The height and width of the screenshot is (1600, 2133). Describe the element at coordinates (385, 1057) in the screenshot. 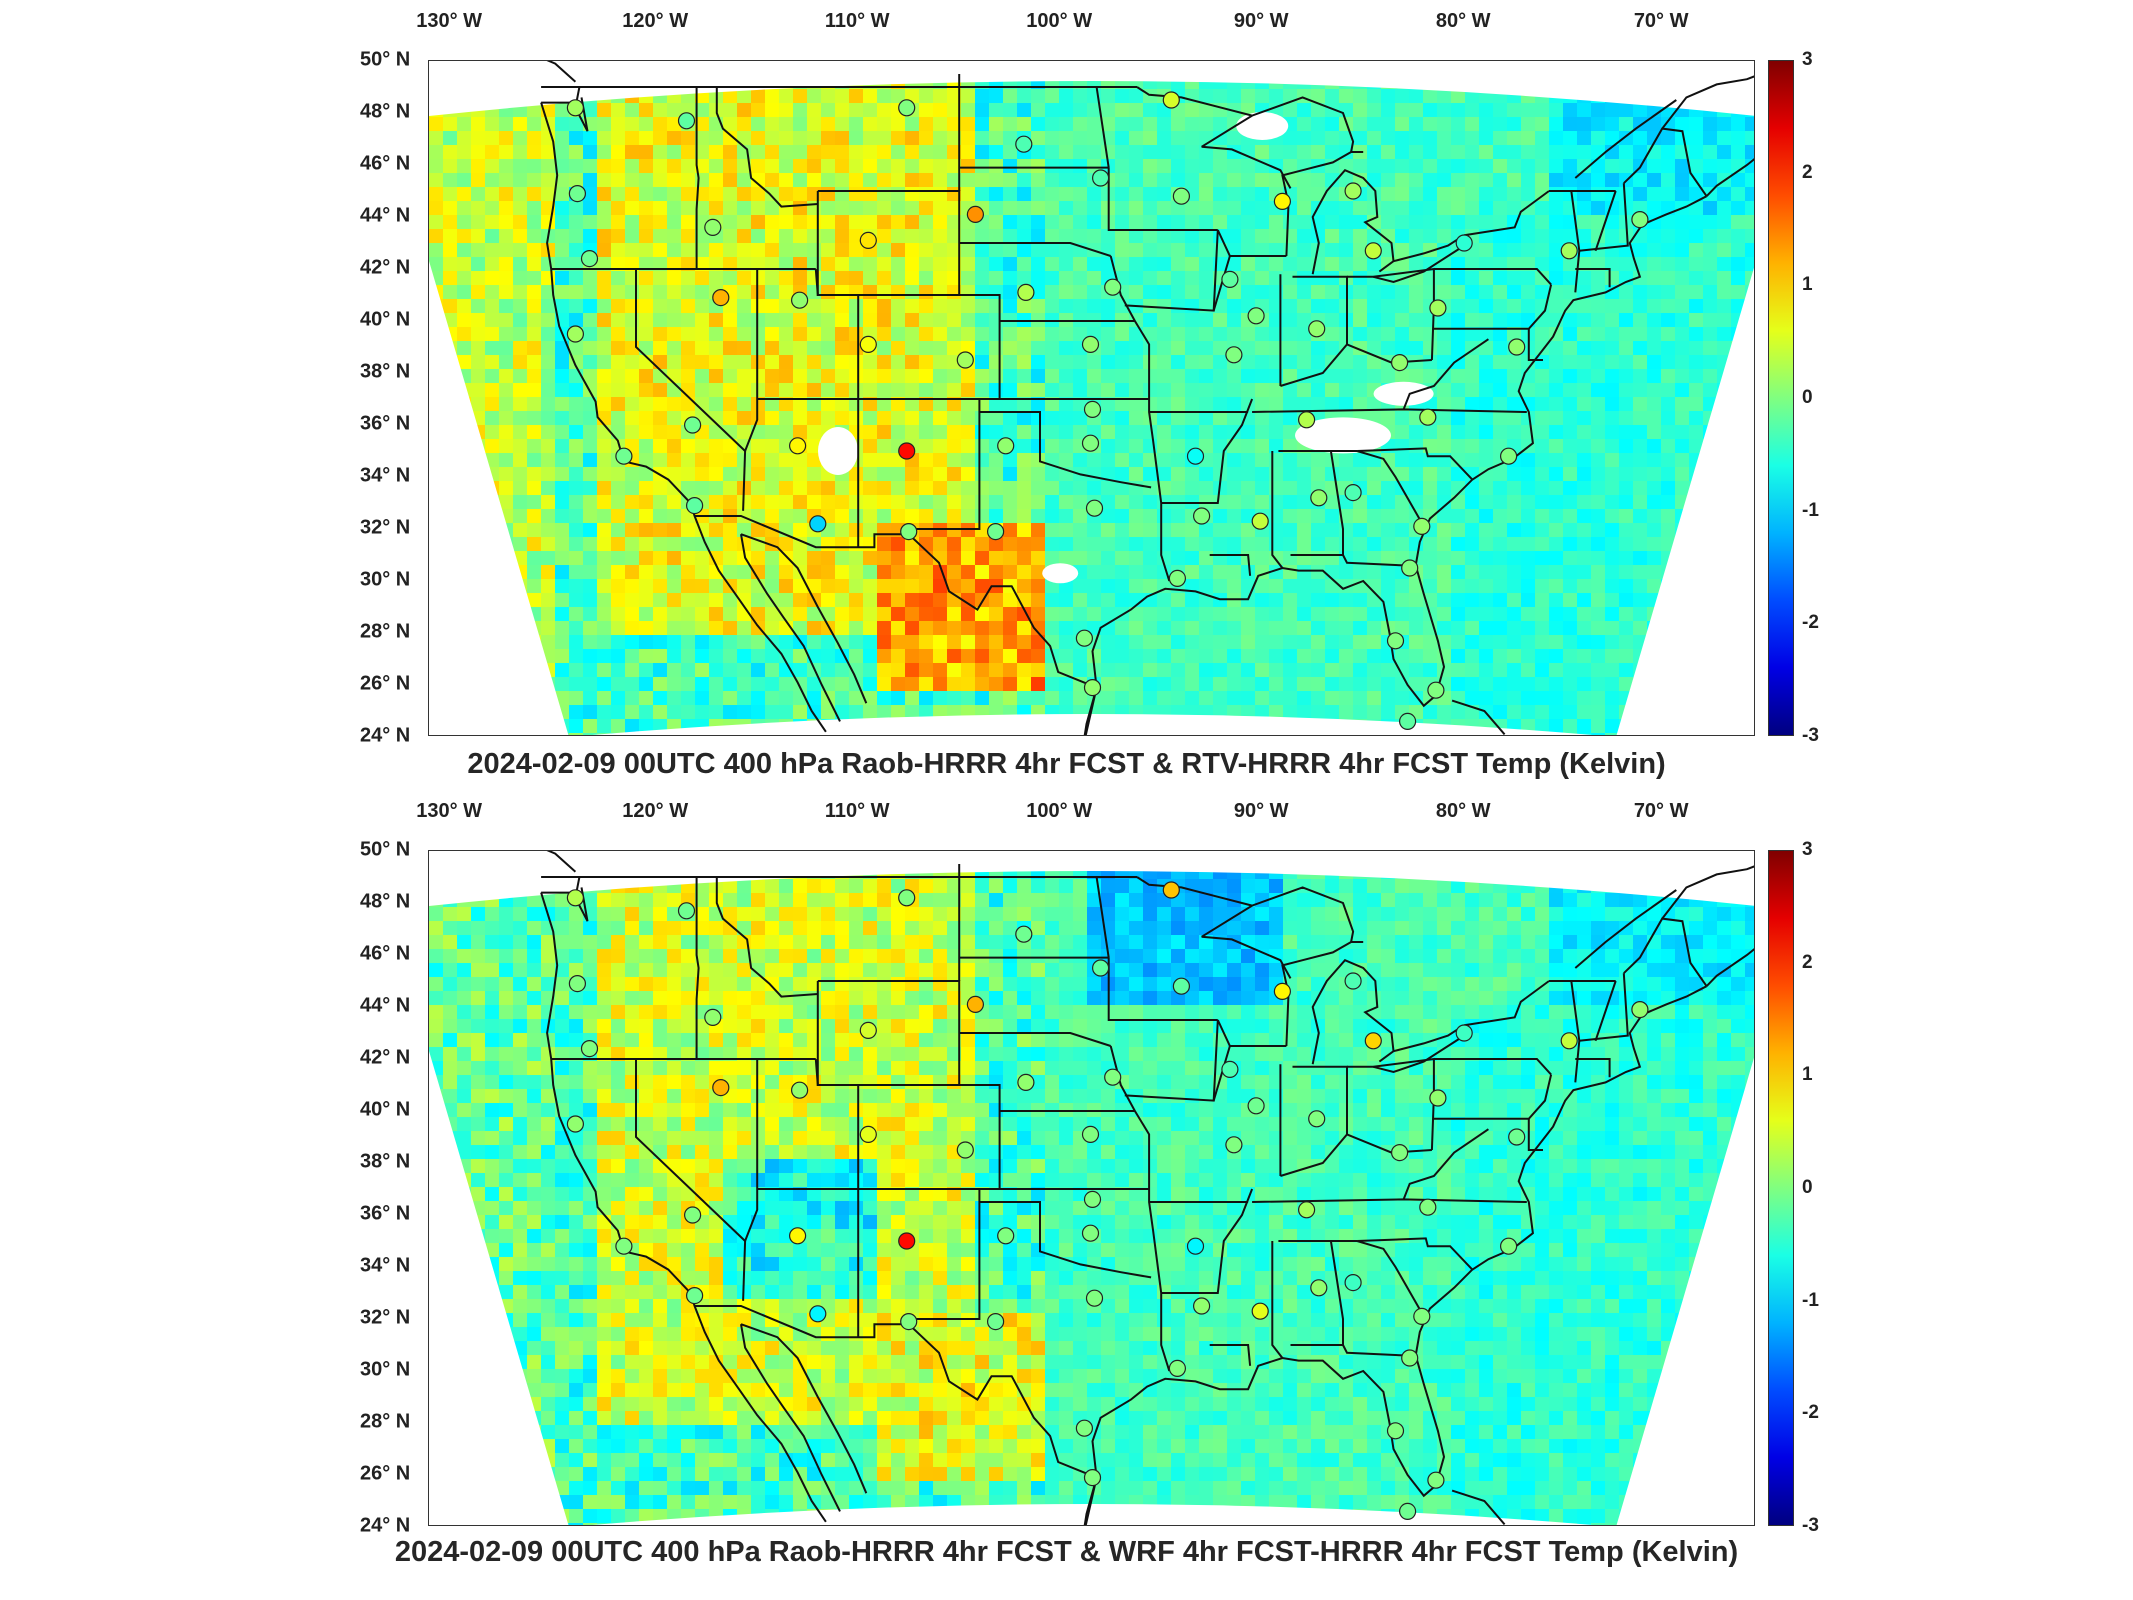

I see `latitude-label: 42° N` at that location.